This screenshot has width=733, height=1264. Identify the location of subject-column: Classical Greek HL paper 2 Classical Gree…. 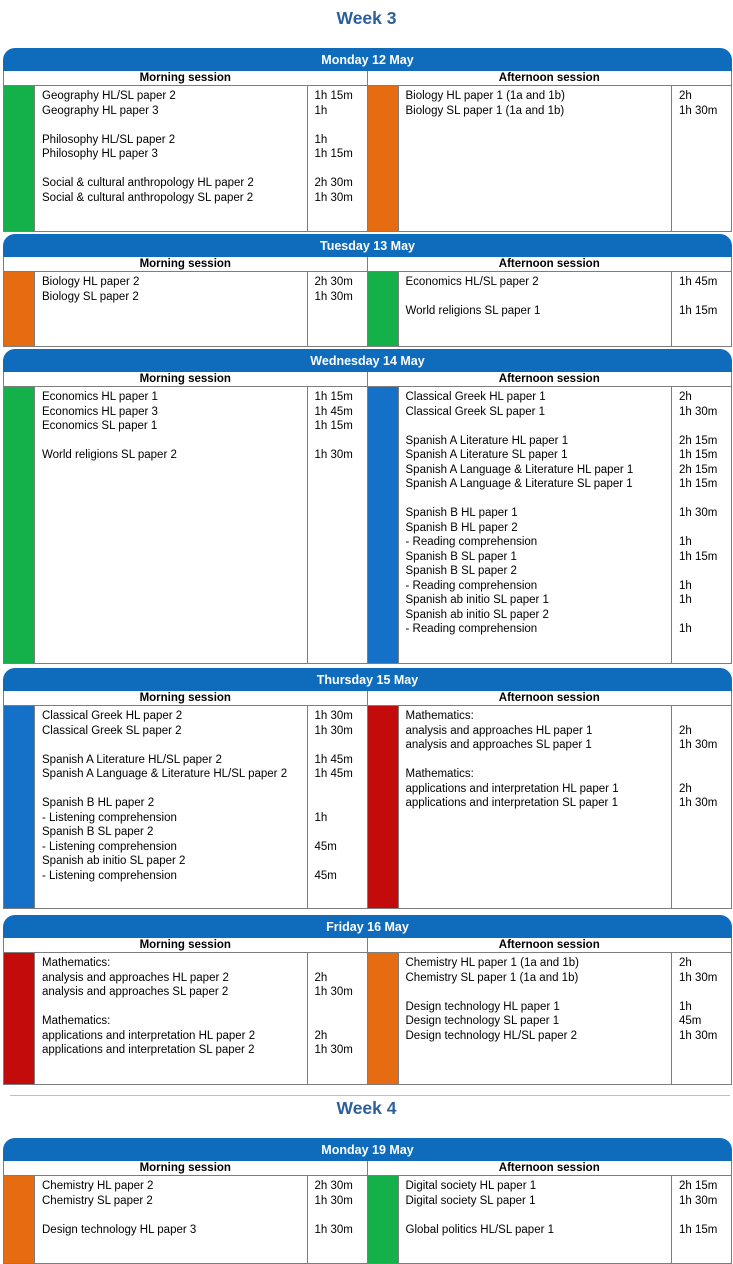
(171, 807).